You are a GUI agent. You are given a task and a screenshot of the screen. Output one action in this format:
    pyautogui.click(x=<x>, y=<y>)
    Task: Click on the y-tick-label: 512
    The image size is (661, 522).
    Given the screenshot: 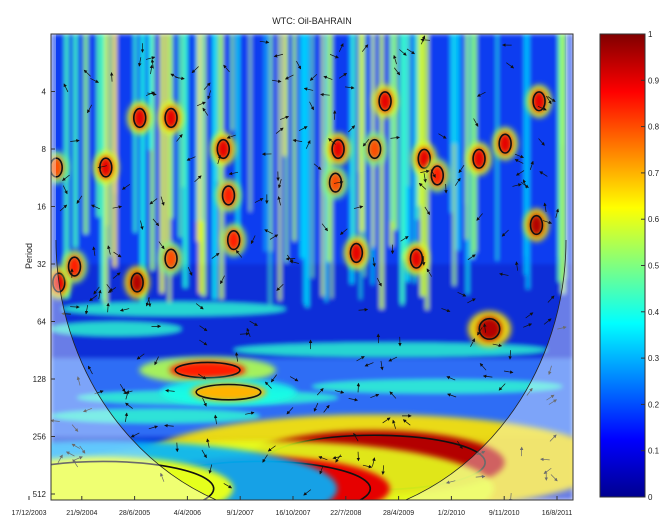 What is the action you would take?
    pyautogui.click(x=40, y=494)
    